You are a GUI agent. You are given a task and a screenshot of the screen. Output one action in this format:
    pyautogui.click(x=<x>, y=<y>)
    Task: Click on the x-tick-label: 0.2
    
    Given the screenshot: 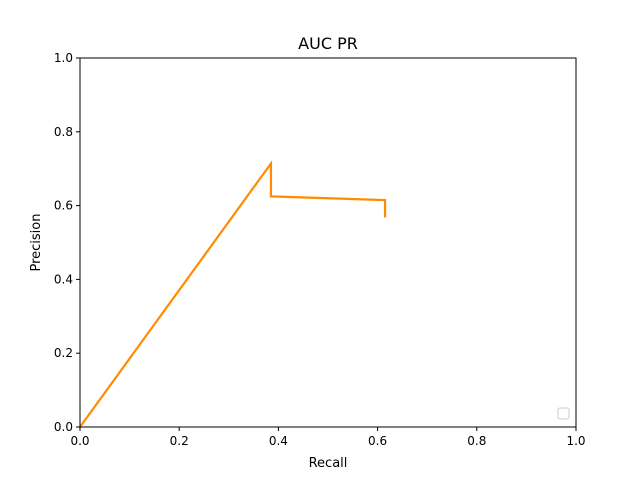 What is the action you would take?
    pyautogui.click(x=179, y=441)
    